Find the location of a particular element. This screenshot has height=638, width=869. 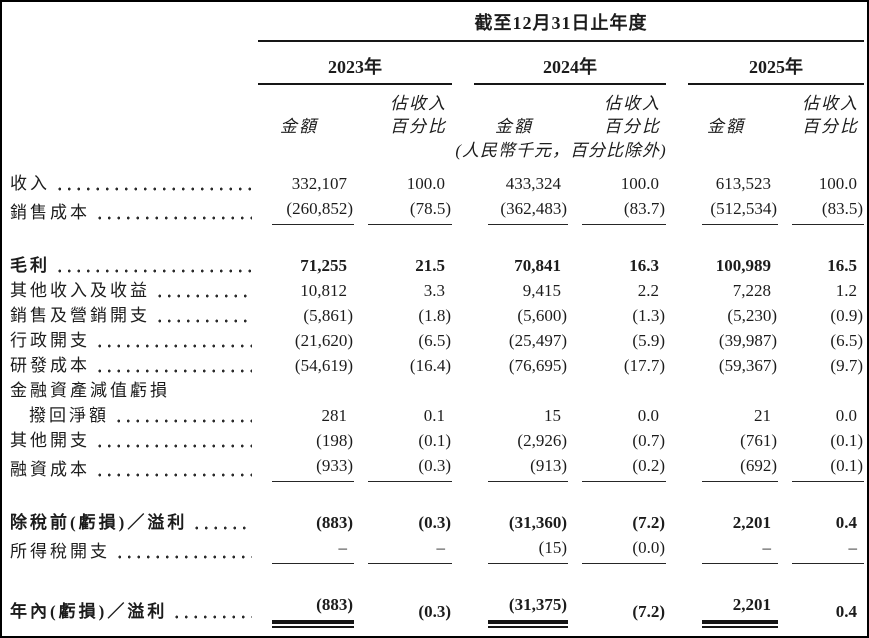

pct-cell: (17.7) is located at coordinates (617, 365).